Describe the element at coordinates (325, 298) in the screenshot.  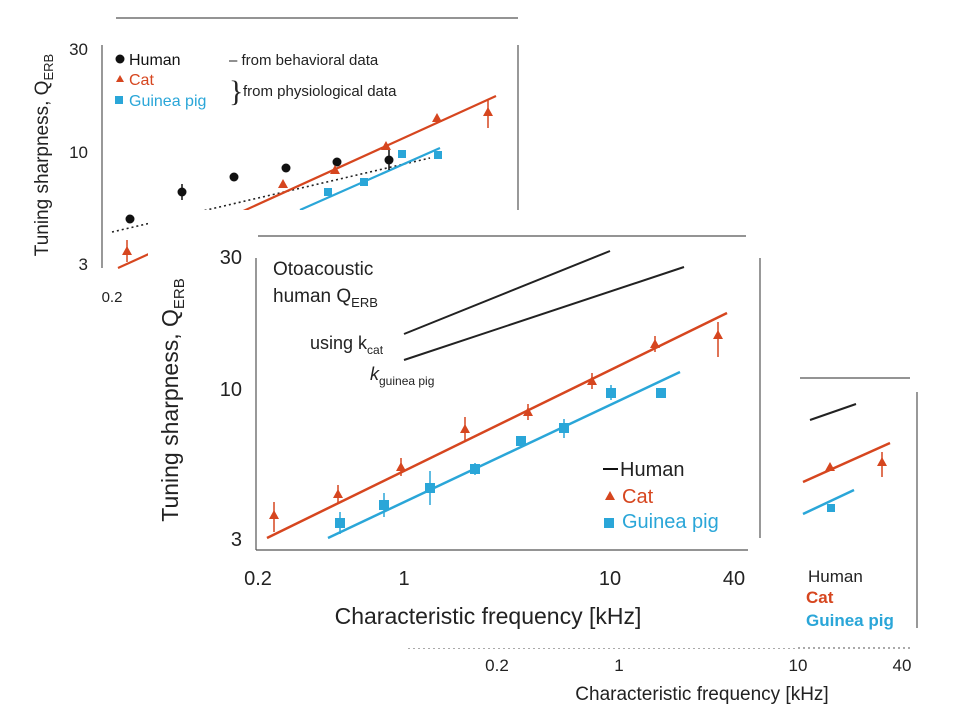
I see `otoacoustic-label-line2: human QERB` at that location.